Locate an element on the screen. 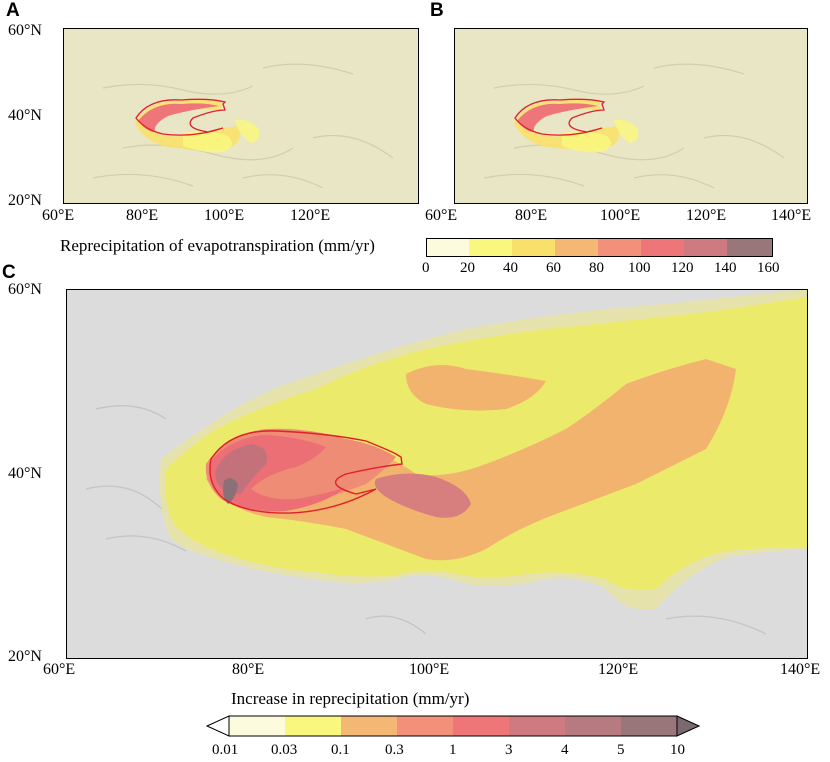  colorbar-bottom-tick-1: 1 is located at coordinates (453, 750).